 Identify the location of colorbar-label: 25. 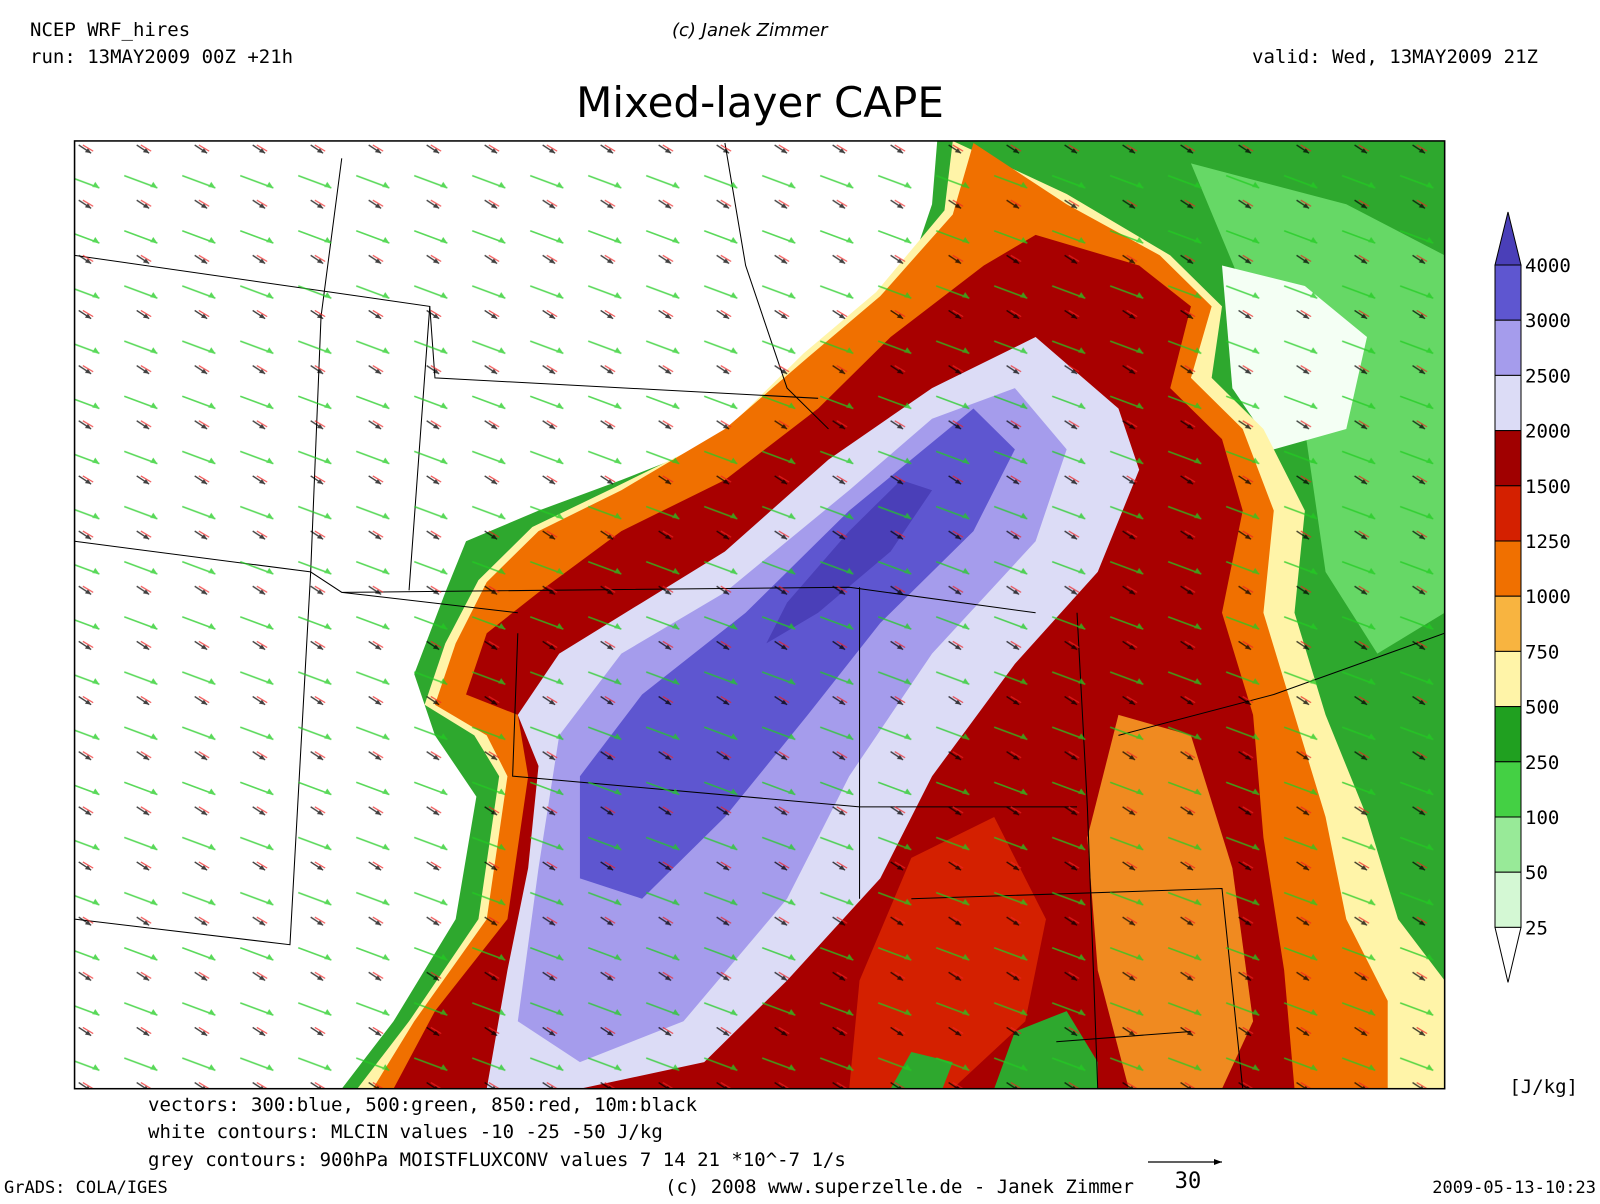
(1536, 928).